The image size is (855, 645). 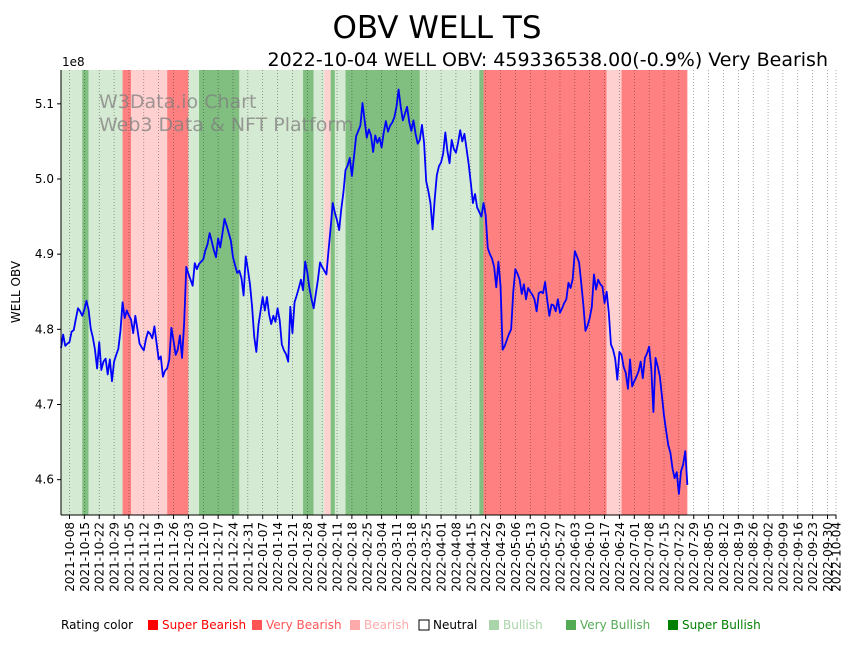 What do you see at coordinates (129, 557) in the screenshot?
I see `x-tick-label: 2021-11-05` at bounding box center [129, 557].